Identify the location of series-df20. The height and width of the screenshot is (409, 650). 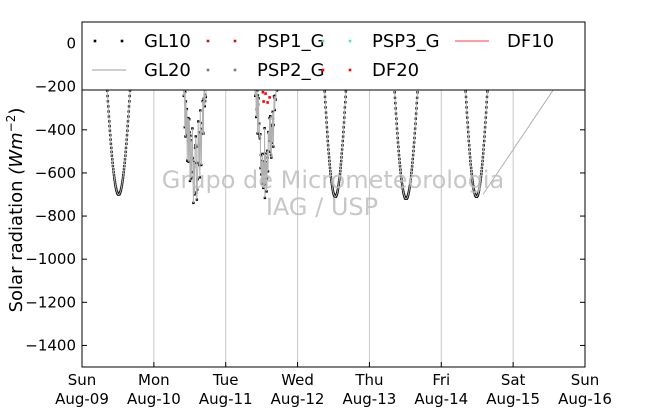
(266, 97).